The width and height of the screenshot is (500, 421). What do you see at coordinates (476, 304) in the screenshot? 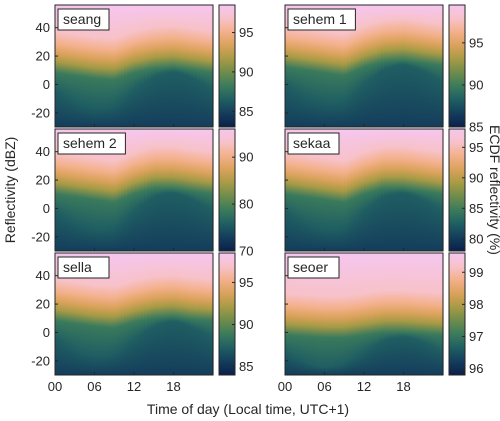
I see `colorbar-tick-label: 98` at bounding box center [476, 304].